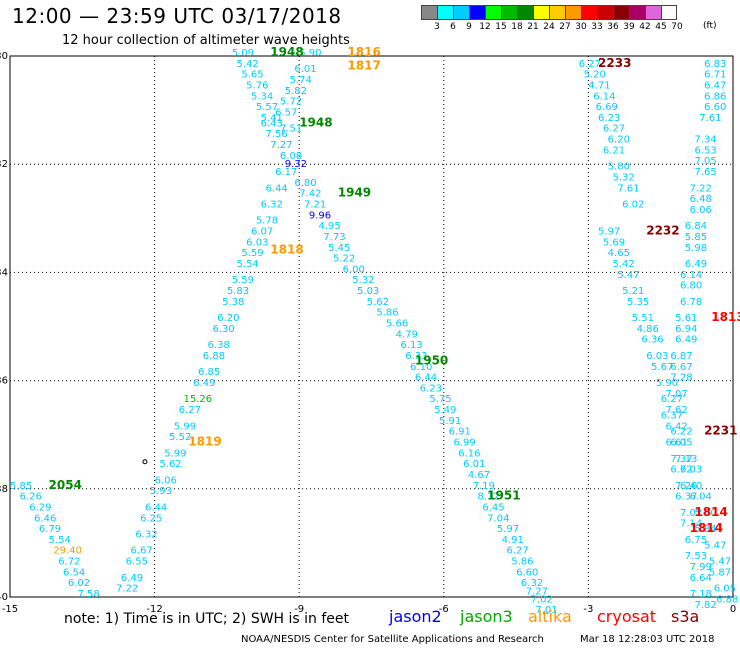 Image resolution: width=740 pixels, height=650 pixels. Describe the element at coordinates (705, 161) in the screenshot. I see `wave-height-value: 7.05` at that location.